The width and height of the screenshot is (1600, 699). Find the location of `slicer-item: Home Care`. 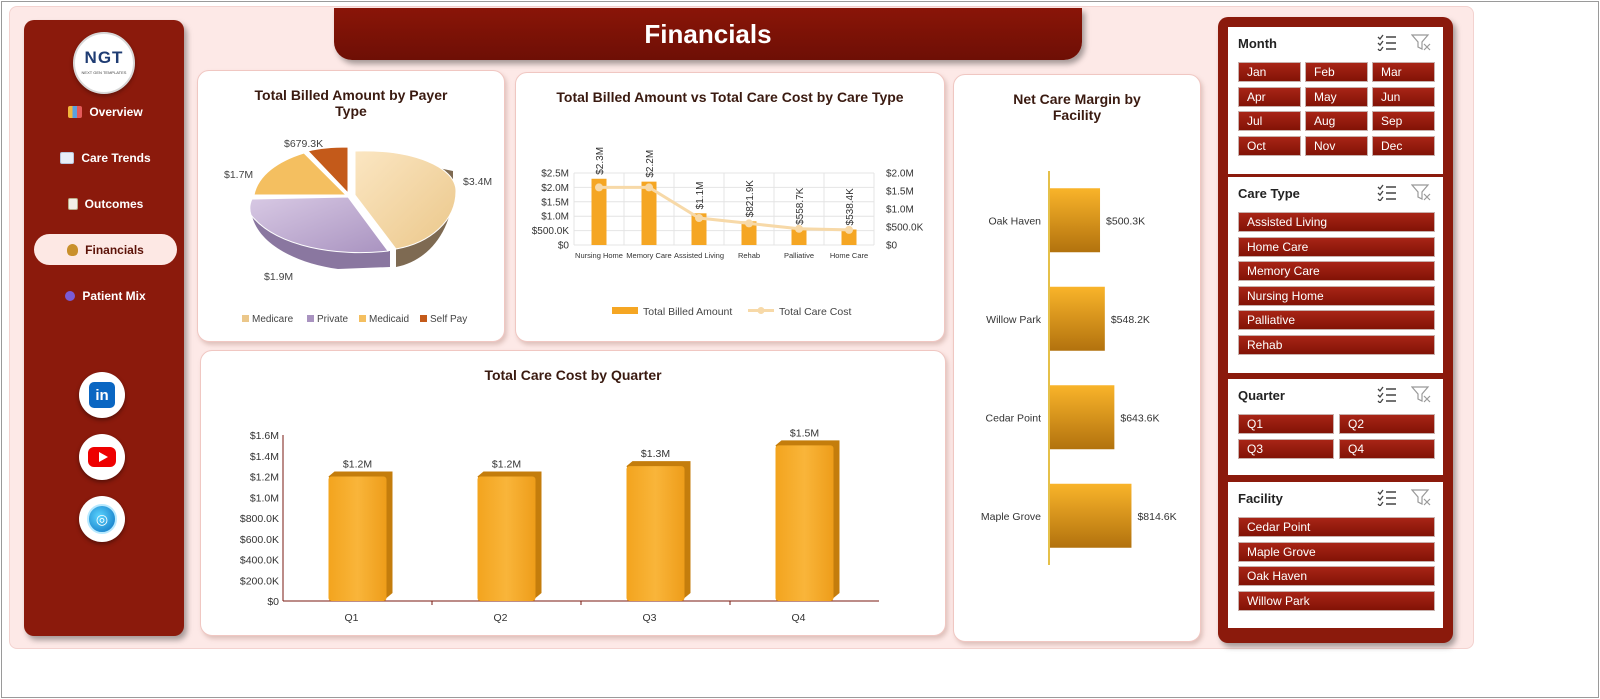

slicer-item: Home Care is located at coordinates (1336, 246).